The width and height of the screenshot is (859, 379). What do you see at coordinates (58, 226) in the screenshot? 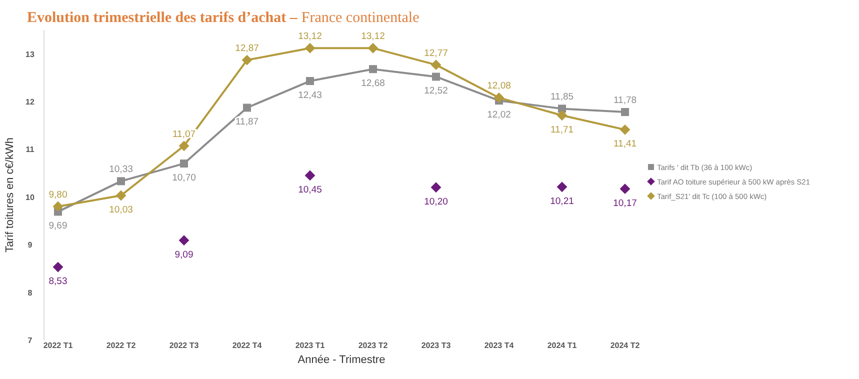
I see `data-label: 9,69` at bounding box center [58, 226].